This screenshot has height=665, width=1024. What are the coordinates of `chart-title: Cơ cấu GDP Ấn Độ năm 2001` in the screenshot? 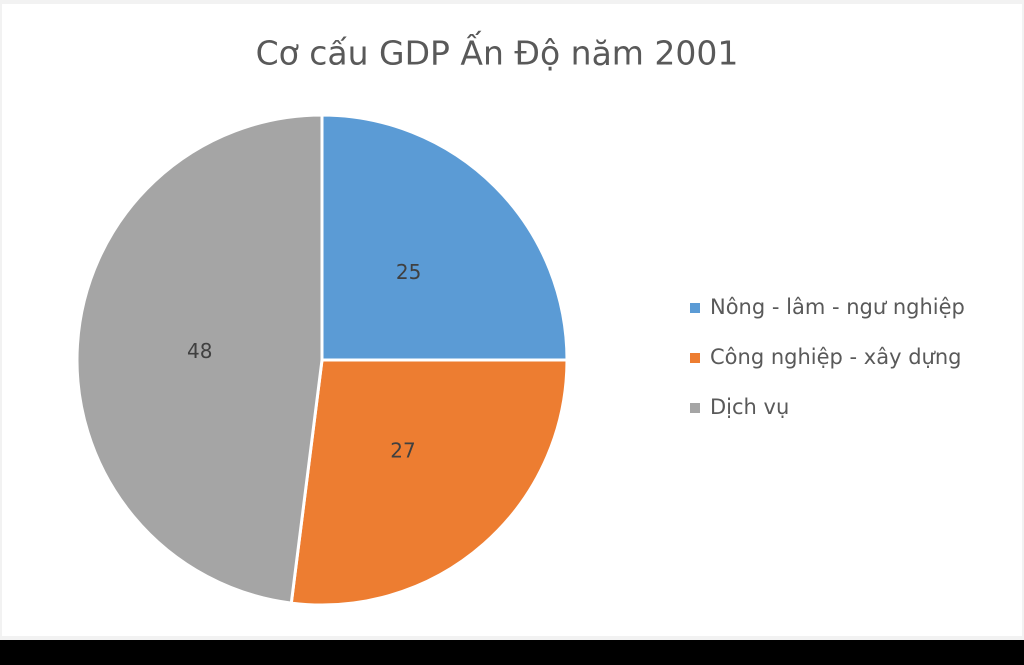 It's located at (497, 51).